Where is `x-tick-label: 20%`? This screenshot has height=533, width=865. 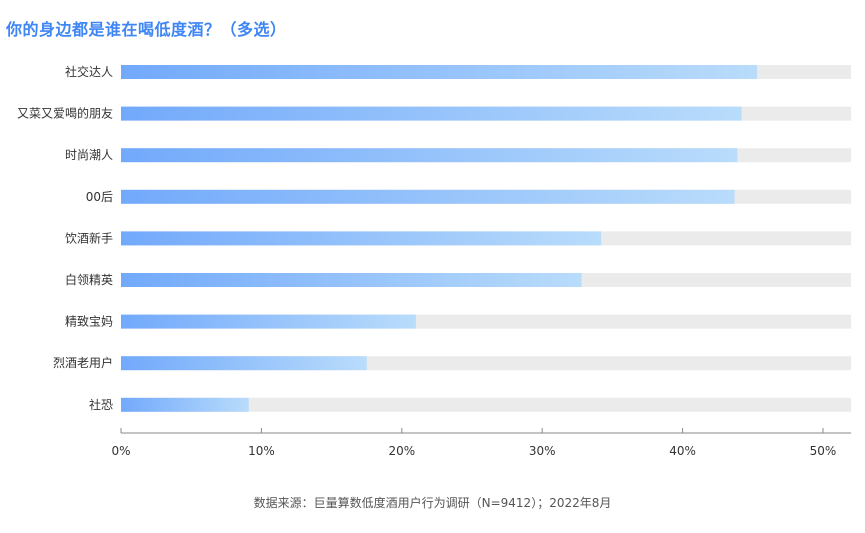 x-tick-label: 20% is located at coordinates (401, 451).